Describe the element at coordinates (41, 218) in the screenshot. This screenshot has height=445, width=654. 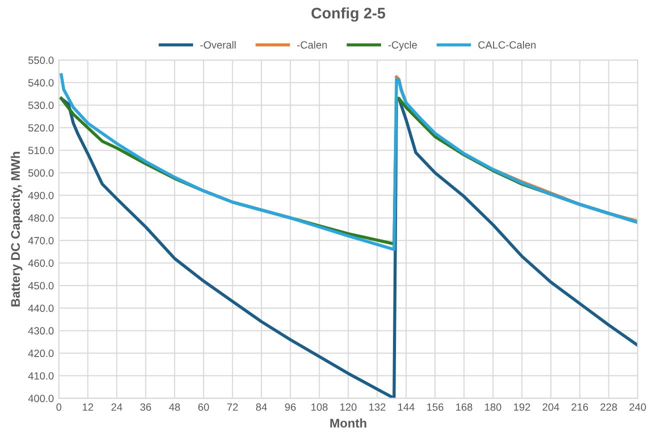
I see `y-tick-label: 480.0` at that location.